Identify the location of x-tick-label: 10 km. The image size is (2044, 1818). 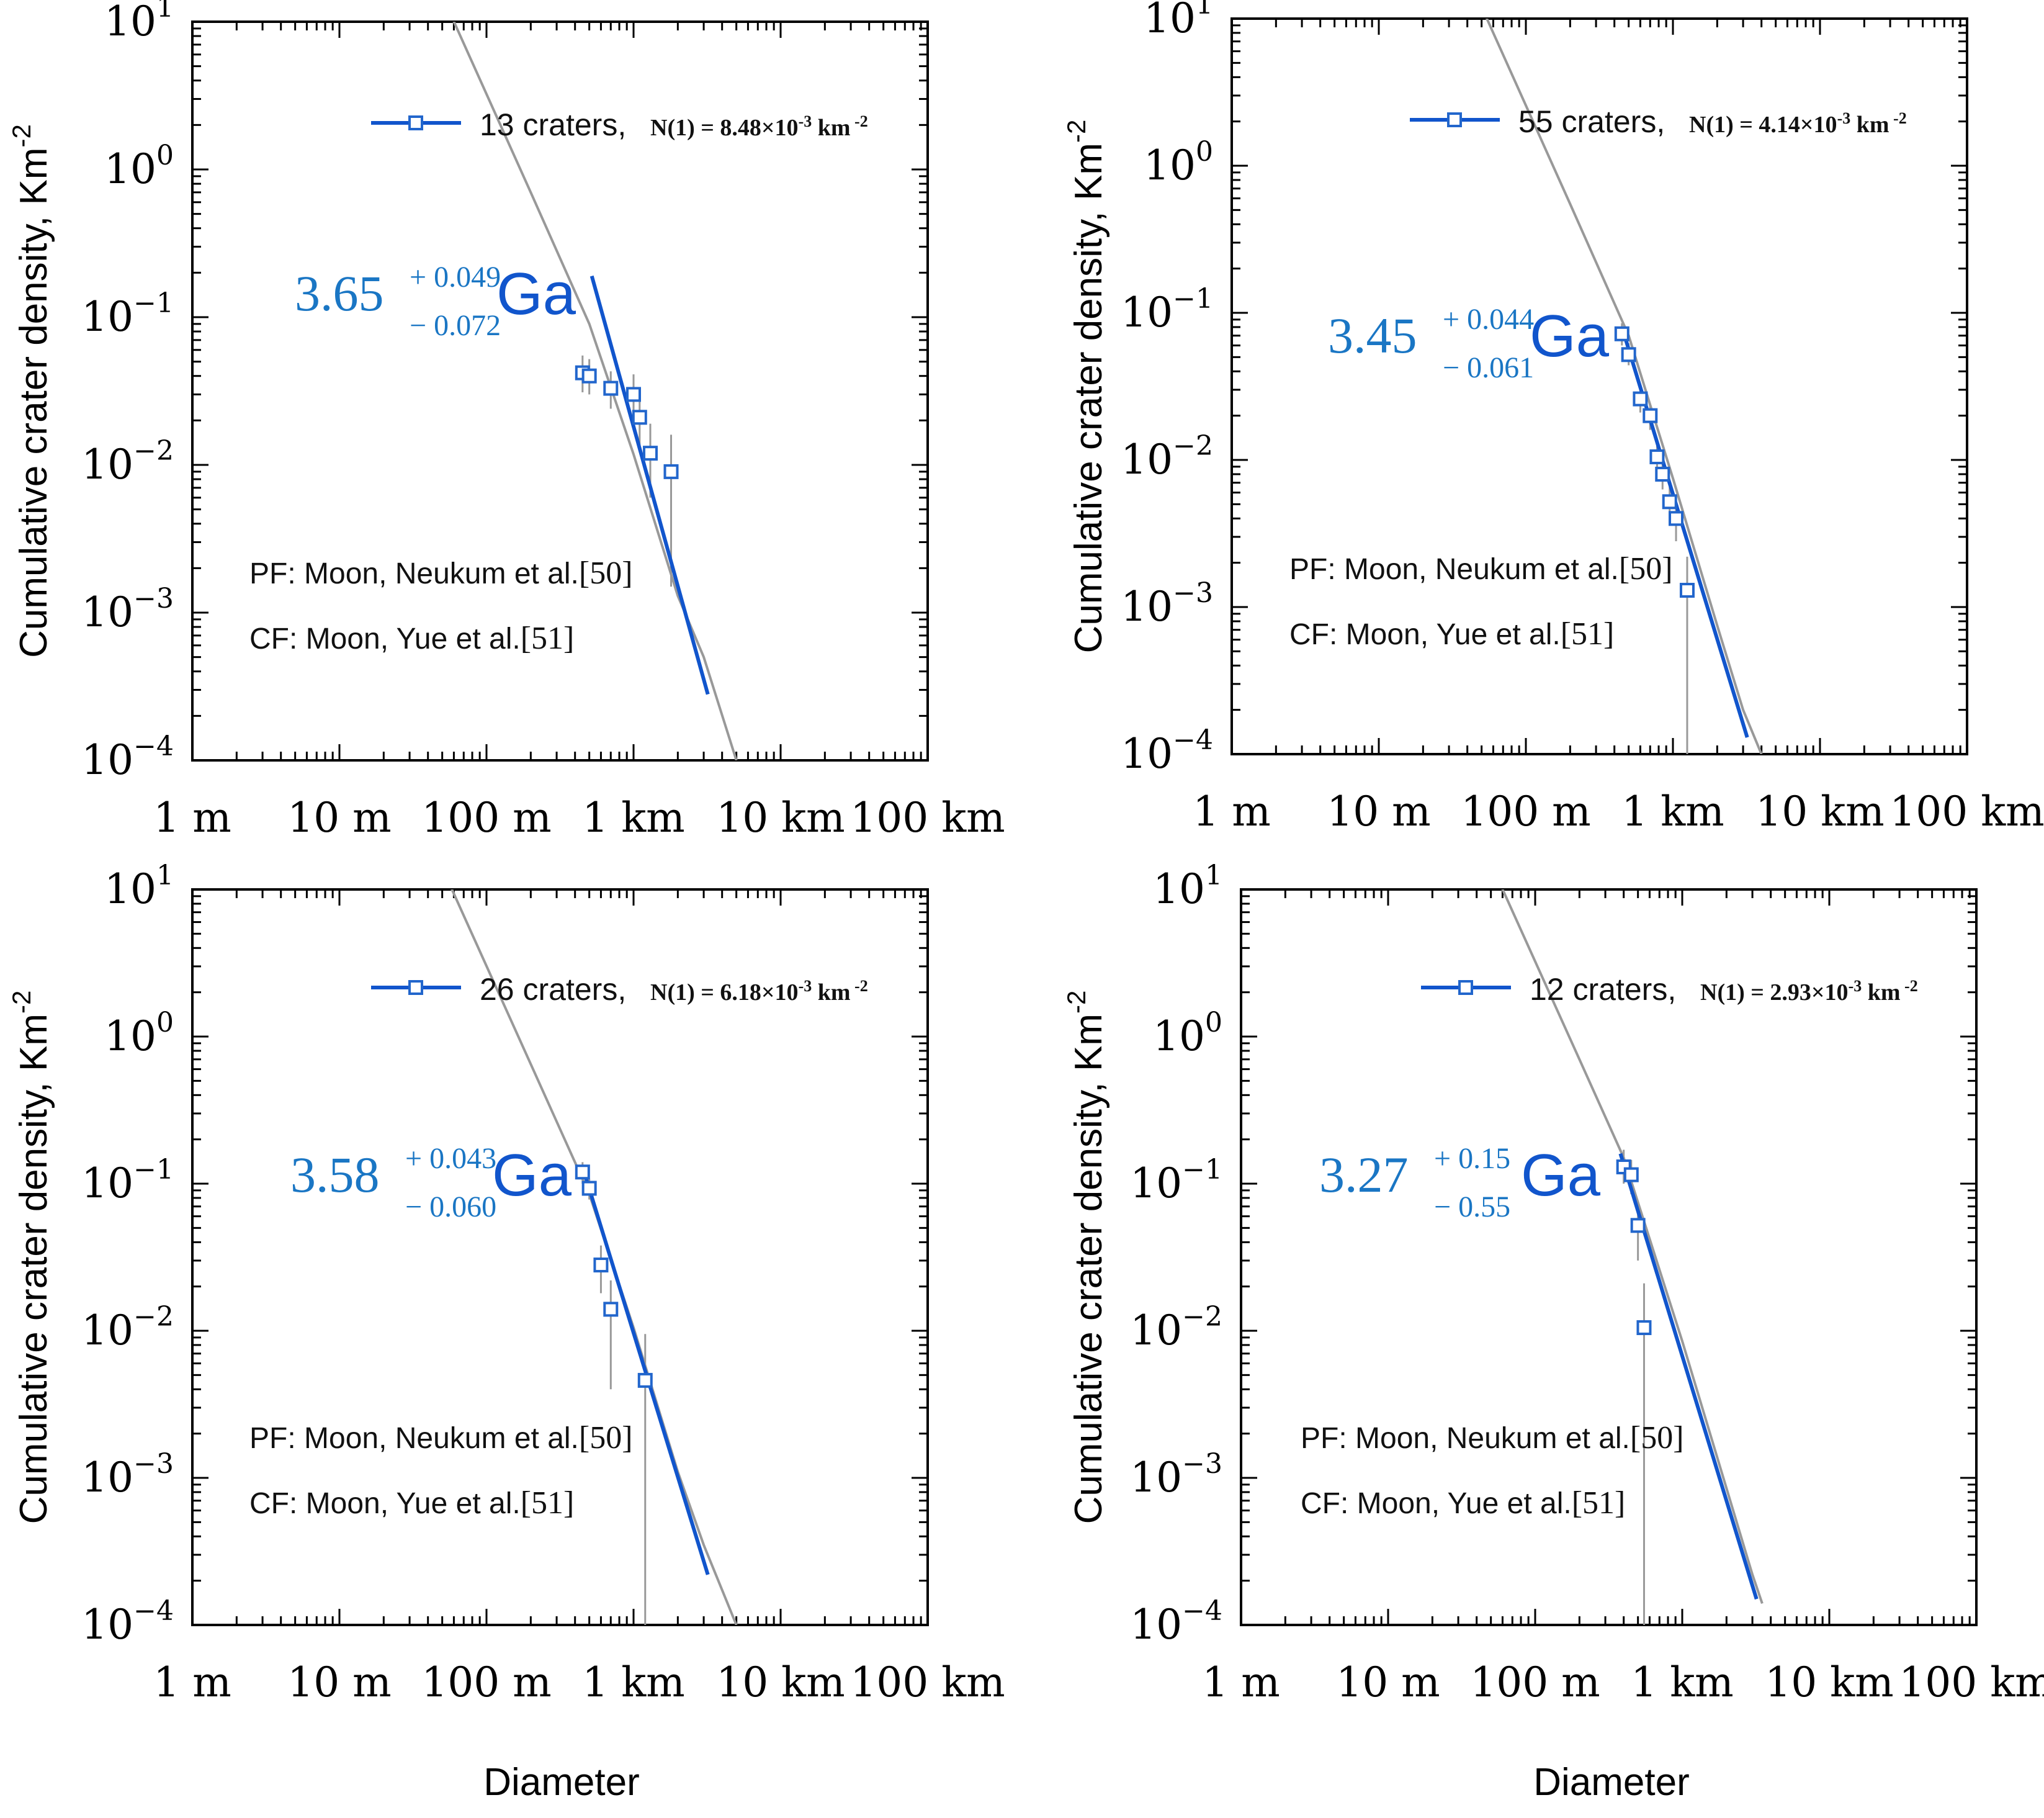
(781, 1682).